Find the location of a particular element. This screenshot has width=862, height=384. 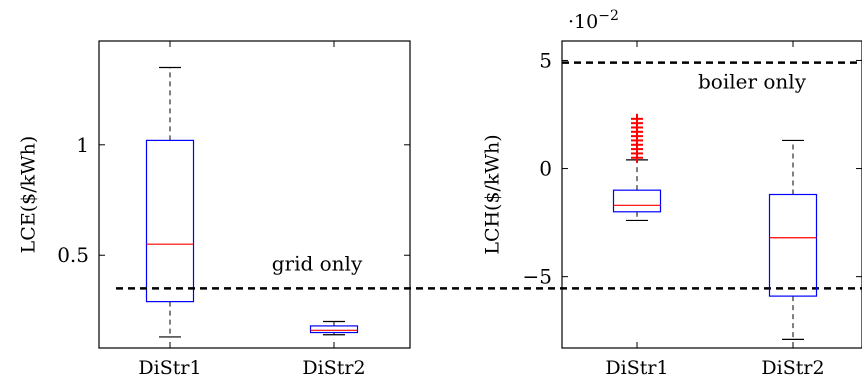

y-tick-label: 0.5 is located at coordinates (73, 255).